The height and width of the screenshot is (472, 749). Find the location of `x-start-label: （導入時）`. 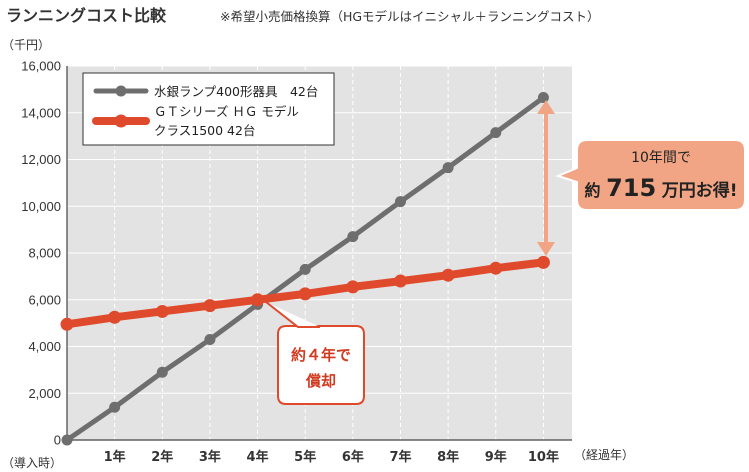

x-start-label: （導入時） is located at coordinates (32, 463).